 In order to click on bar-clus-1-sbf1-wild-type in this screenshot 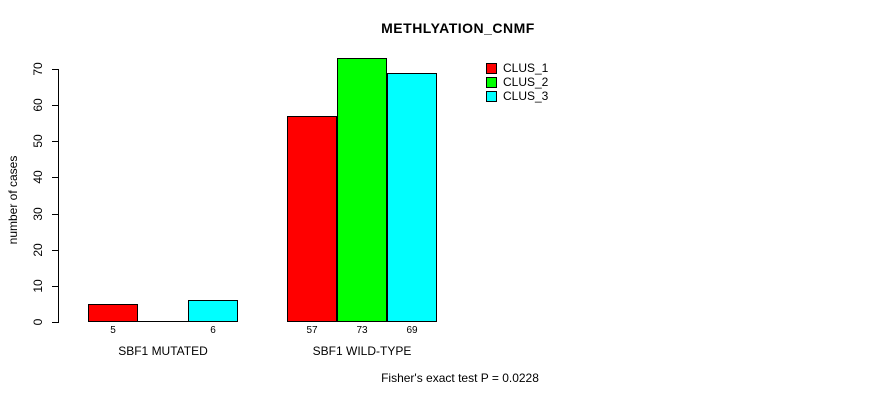, I will do `click(312, 219)`.